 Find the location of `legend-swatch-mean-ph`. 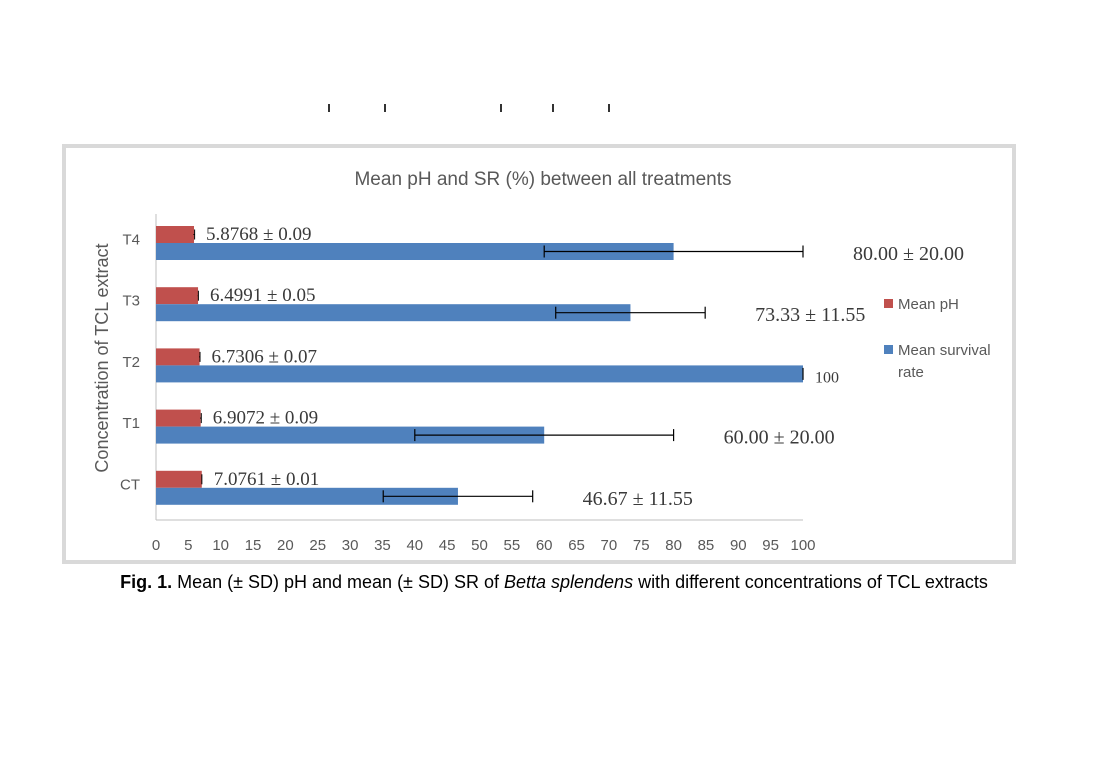

legend-swatch-mean-ph is located at coordinates (888, 303).